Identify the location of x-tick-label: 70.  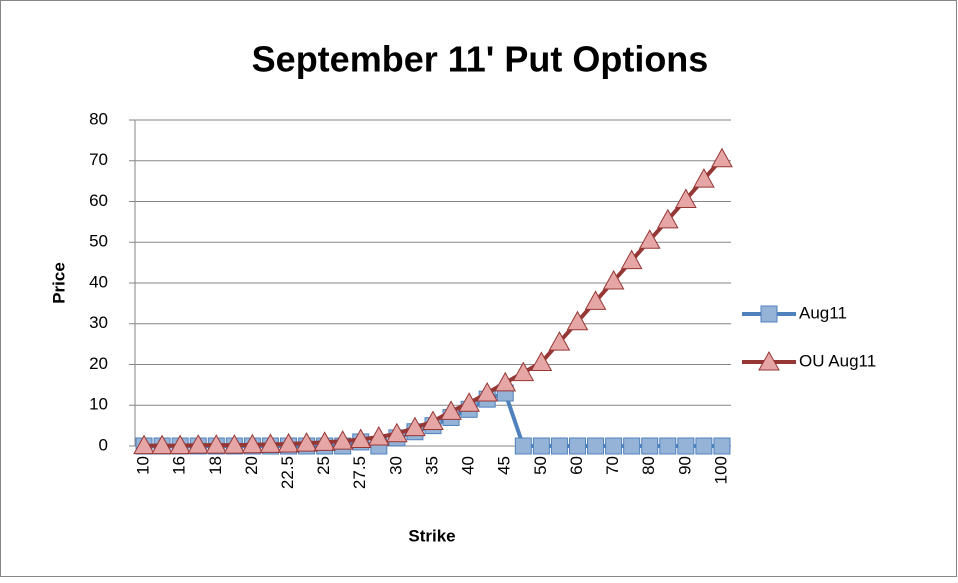
(612, 465).